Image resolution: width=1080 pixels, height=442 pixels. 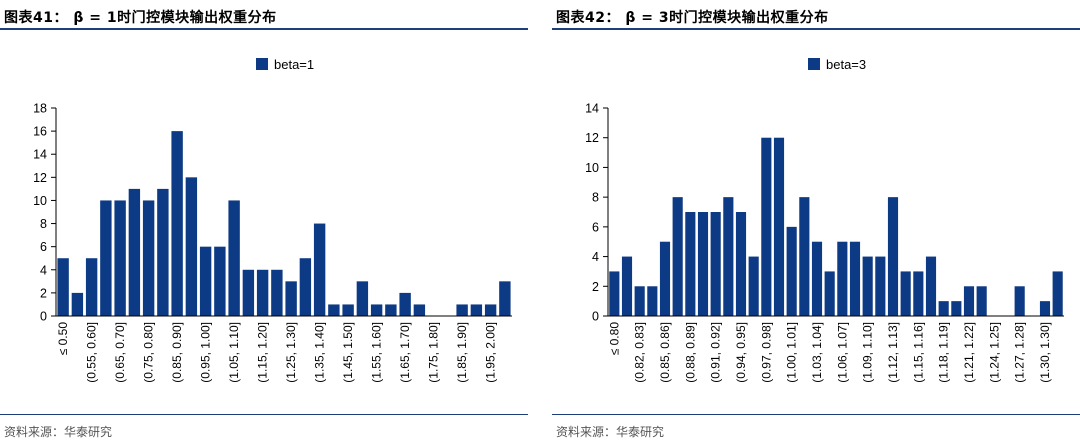 What do you see at coordinates (1045, 352) in the screenshot?
I see `x-tick-label: (1.30, 1.30]` at bounding box center [1045, 352].